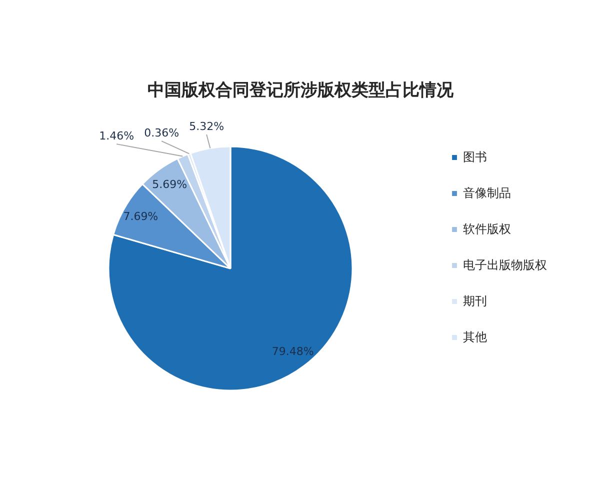 Image resolution: width=600 pixels, height=480 pixels. I want to click on data-label: 0.36%, so click(162, 133).